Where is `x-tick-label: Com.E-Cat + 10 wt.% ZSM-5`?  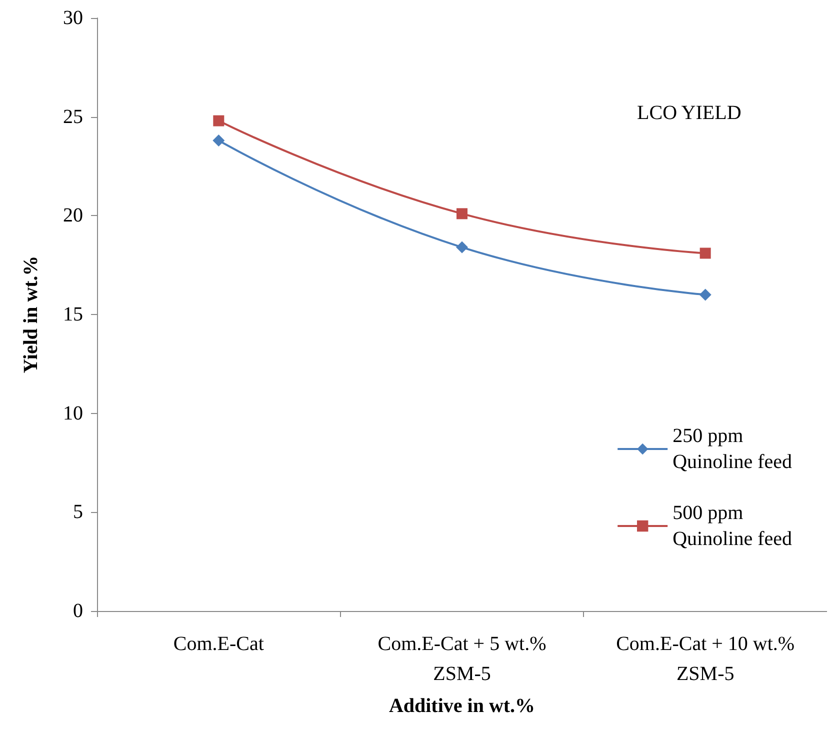 x-tick-label: Com.E-Cat + 10 wt.% ZSM-5 is located at coordinates (705, 659).